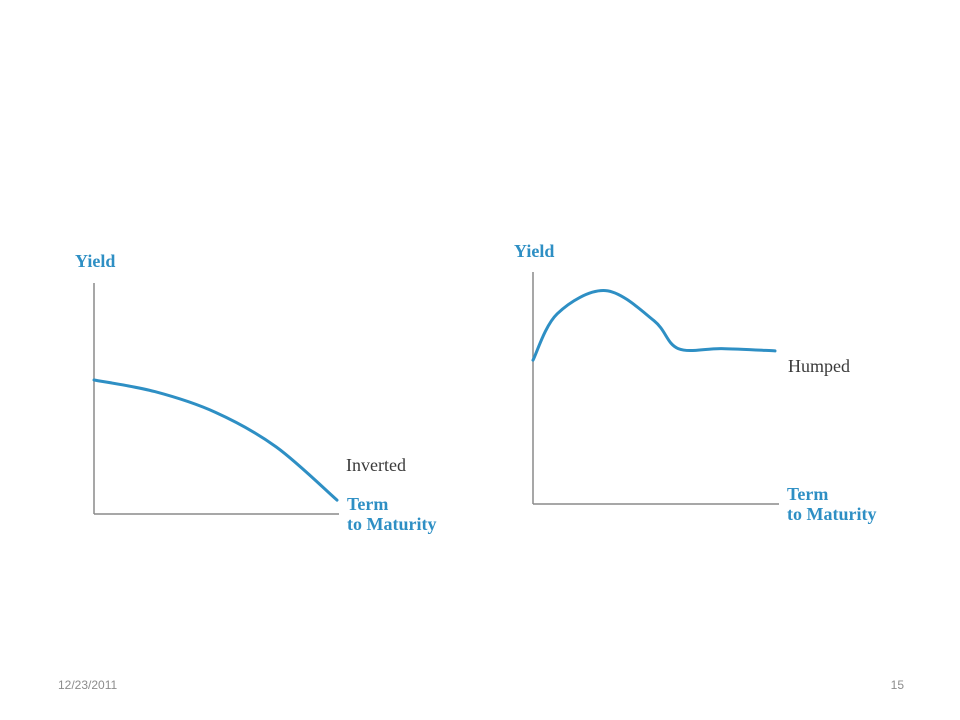  What do you see at coordinates (215, 440) in the screenshot?
I see `inverted-curve` at bounding box center [215, 440].